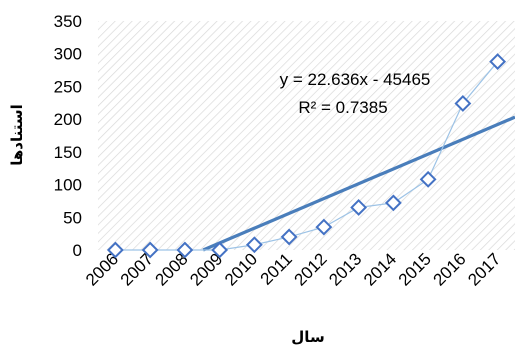  What do you see at coordinates (68, 86) in the screenshot?
I see `y-tick-label: 250` at bounding box center [68, 86].